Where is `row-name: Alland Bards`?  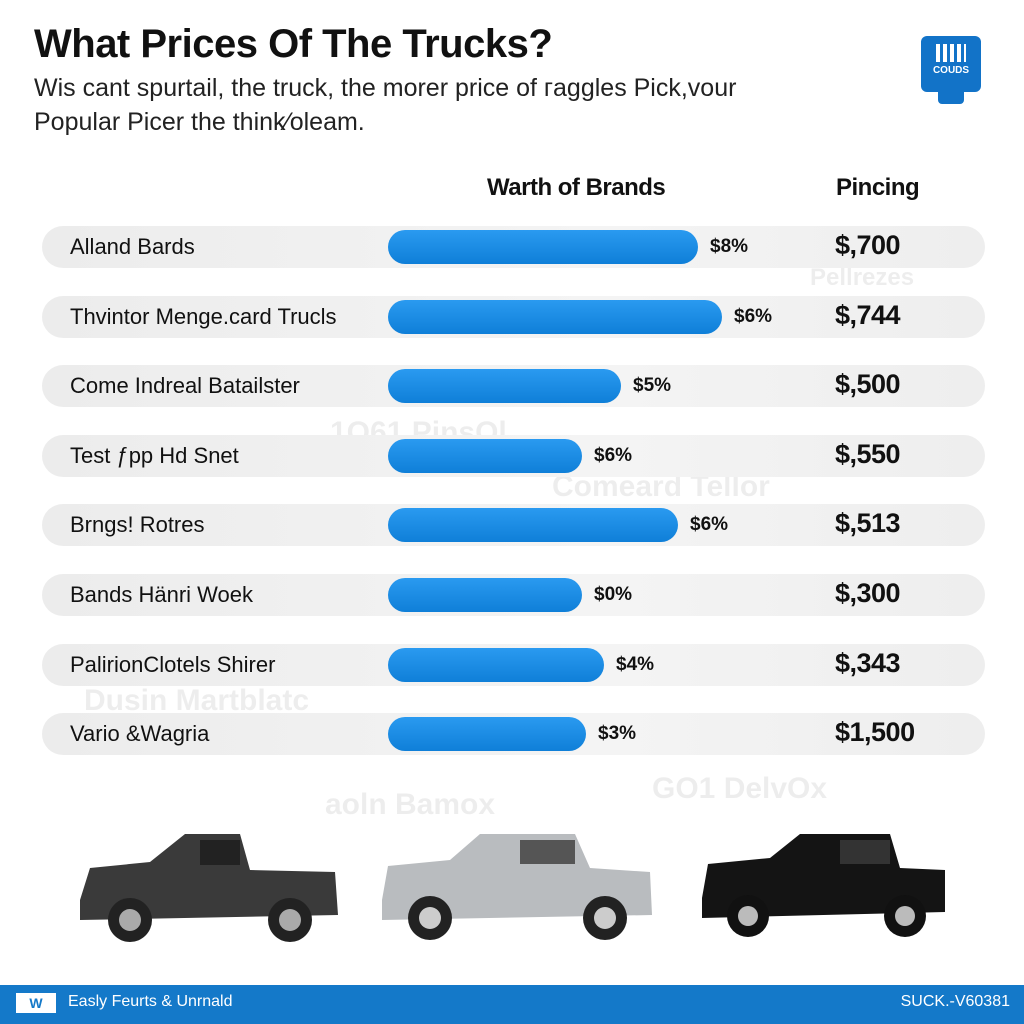 row-name: Alland Bards is located at coordinates (132, 246).